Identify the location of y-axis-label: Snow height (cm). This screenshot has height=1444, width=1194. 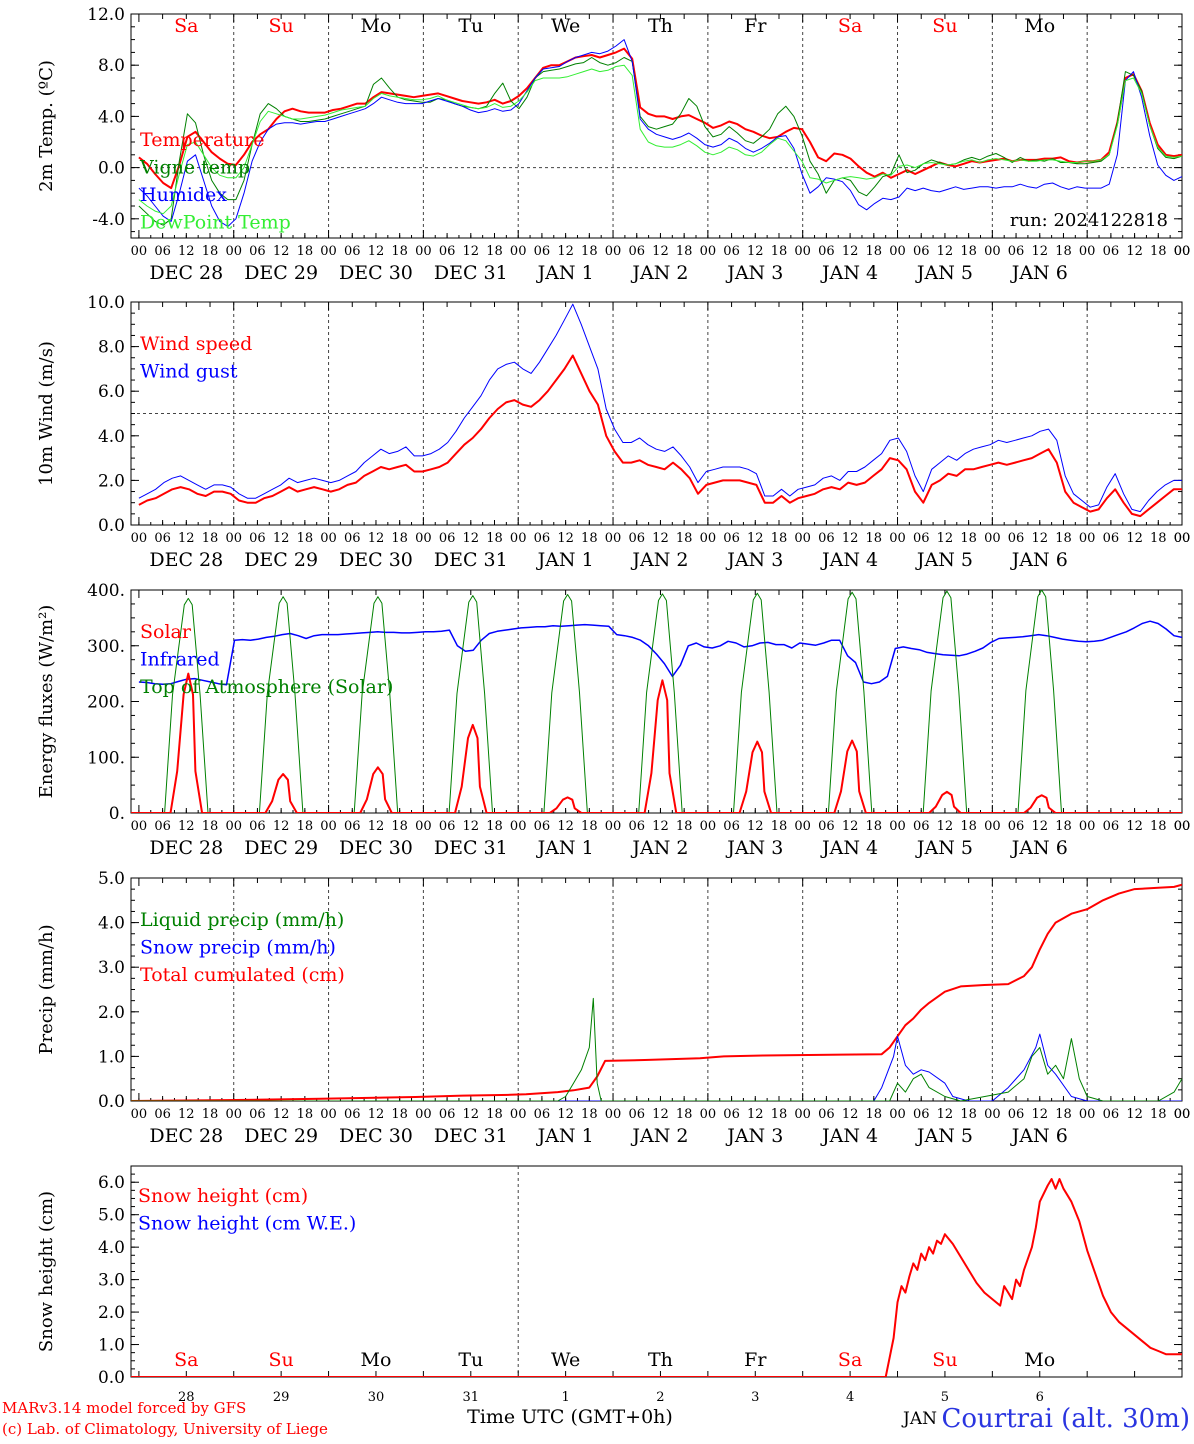
(46, 1271).